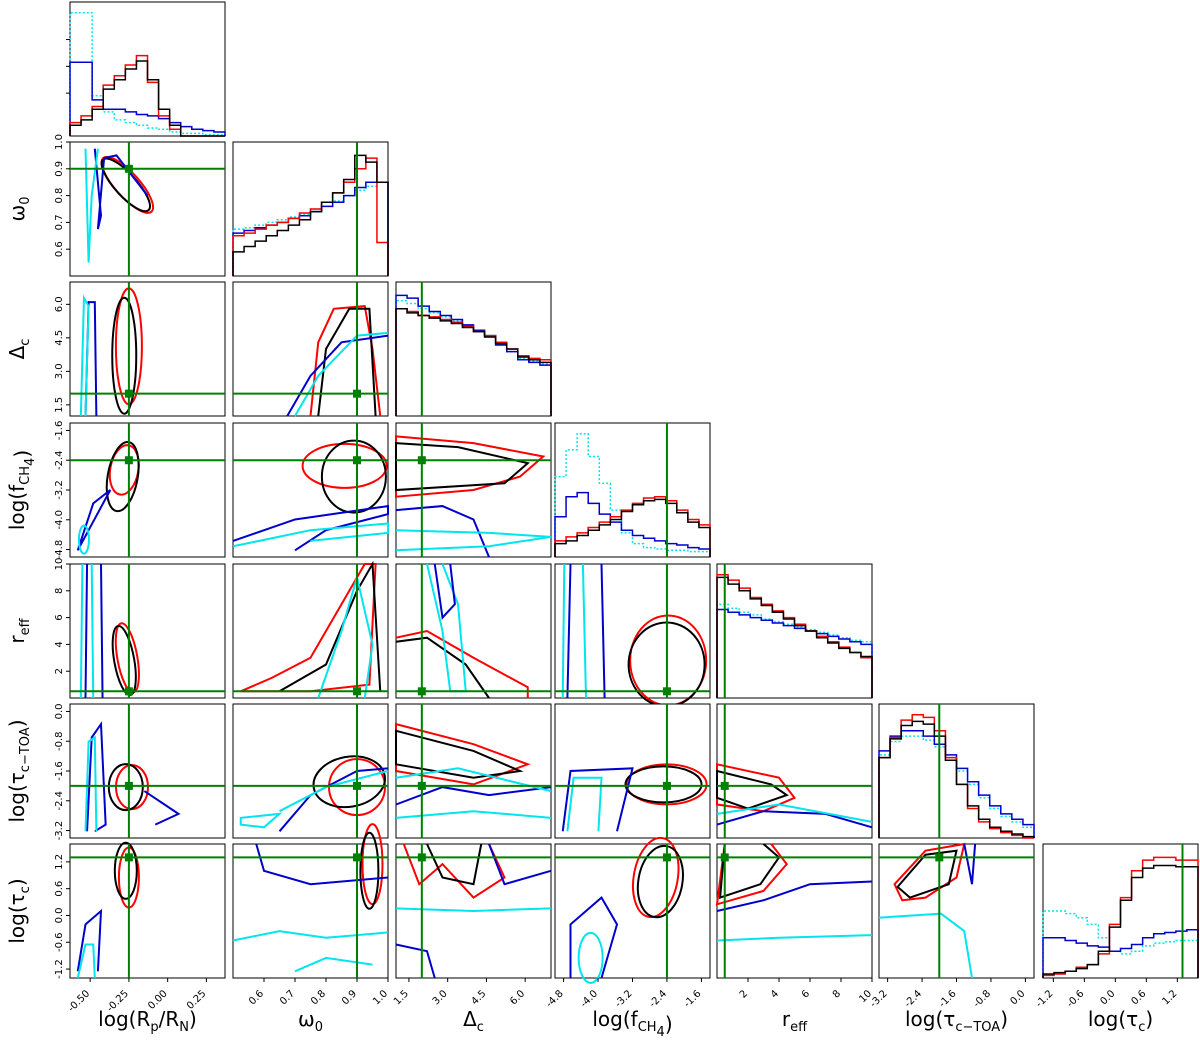 The width and height of the screenshot is (1200, 1044). I want to click on ytick-3-3: -2.4, so click(59, 460).